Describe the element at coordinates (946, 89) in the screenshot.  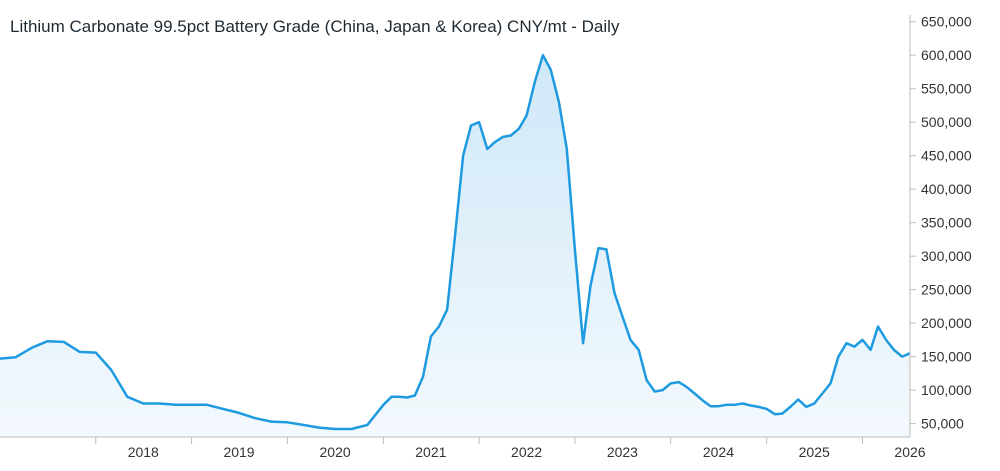
I see `y-tick-label: 550,000` at that location.